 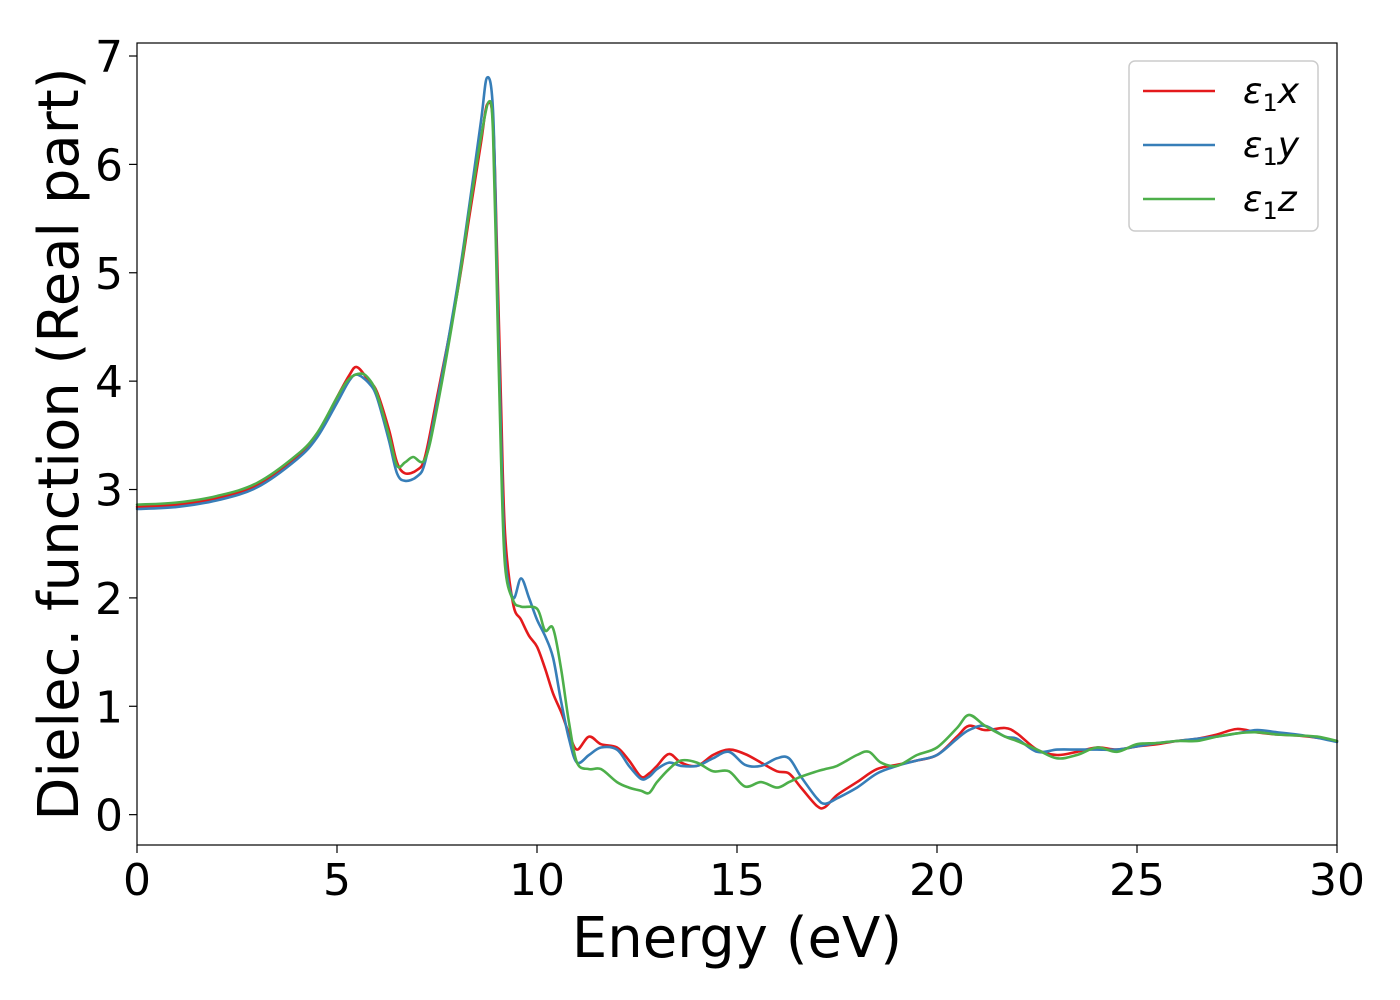 I want to click on x-tick-label: 10, so click(x=537, y=880).